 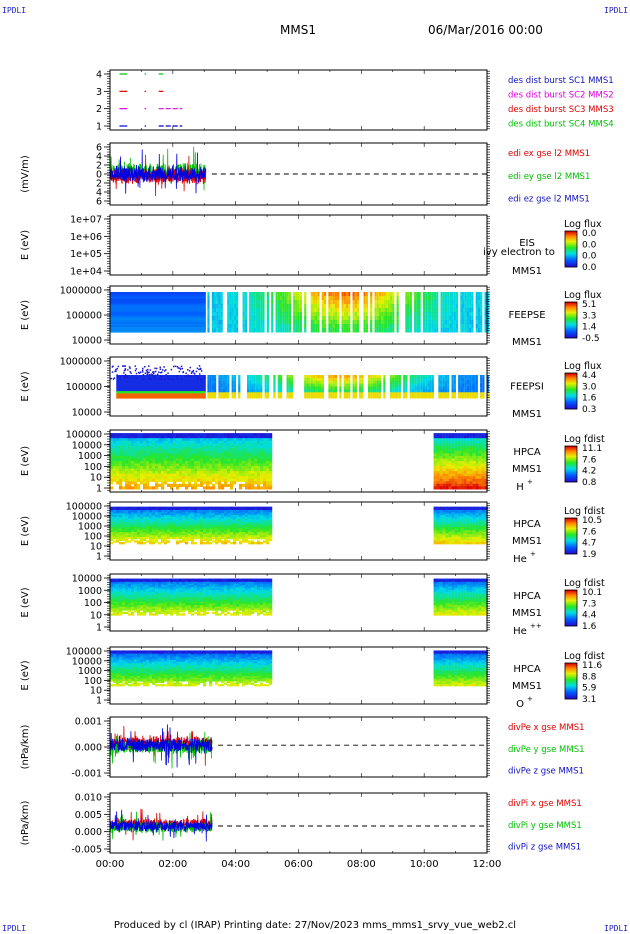 I want to click on panel-1-ytick-label: 4, so click(x=99, y=75).